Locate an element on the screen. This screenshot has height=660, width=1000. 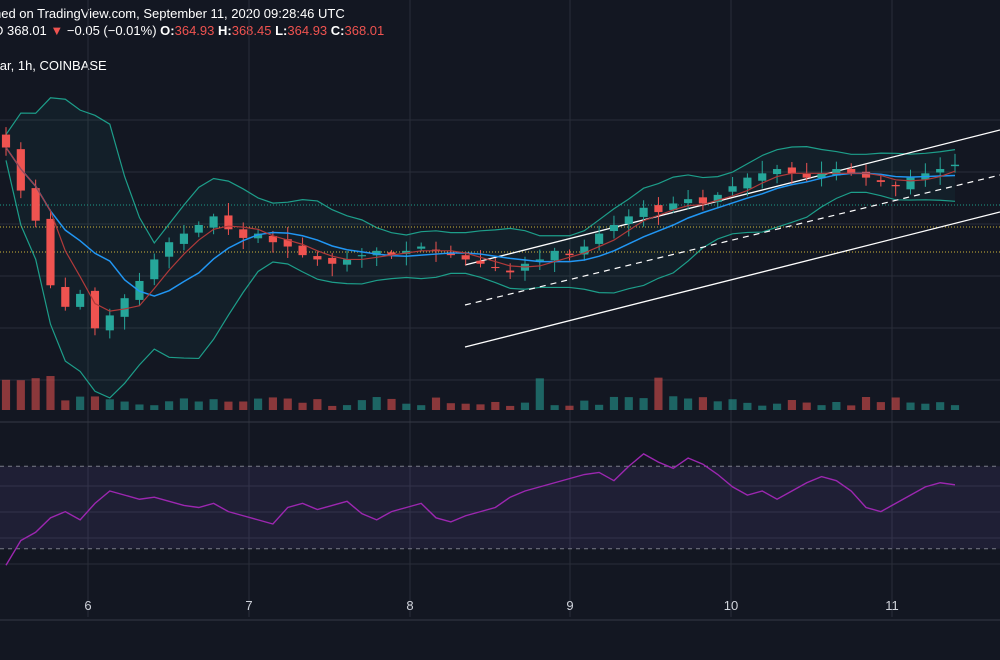
x-tick-label: 7 is located at coordinates (248, 605).